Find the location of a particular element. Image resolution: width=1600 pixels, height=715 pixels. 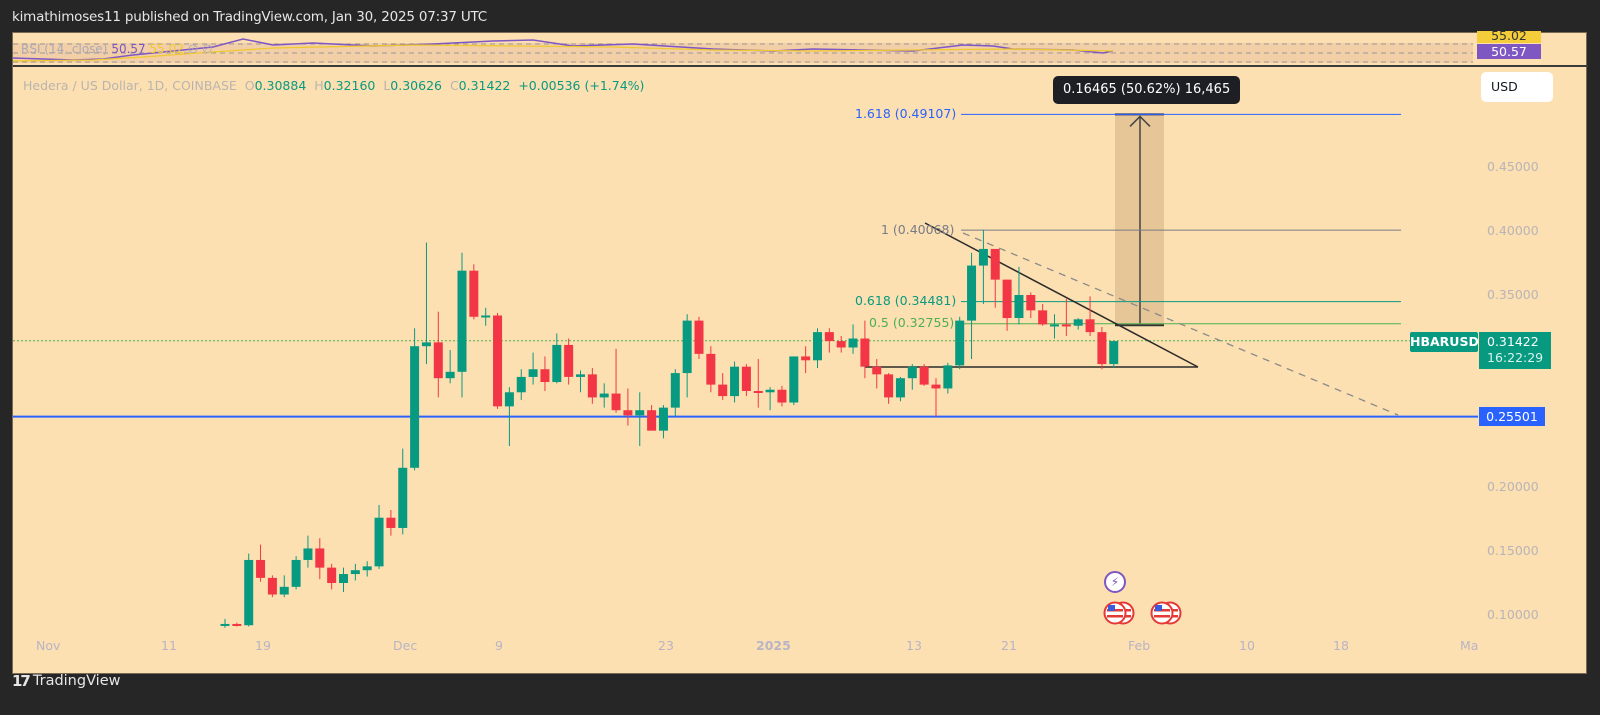

last-price-badge: 0.31422 16:22:29 is located at coordinates (1515, 350).